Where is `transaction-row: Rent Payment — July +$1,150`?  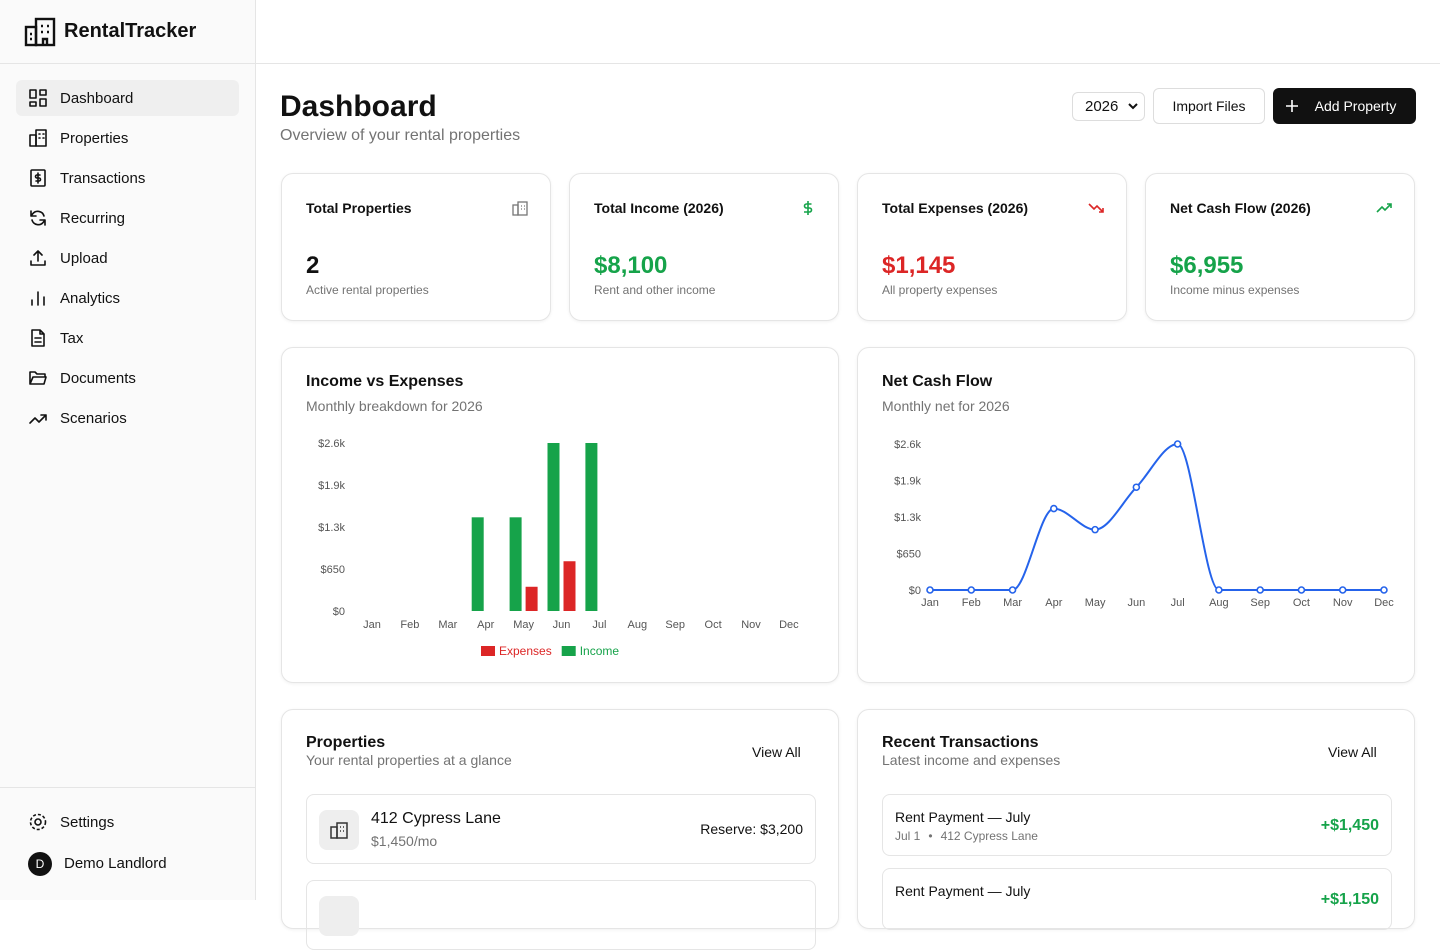 transaction-row: Rent Payment — July +$1,150 is located at coordinates (1137, 899).